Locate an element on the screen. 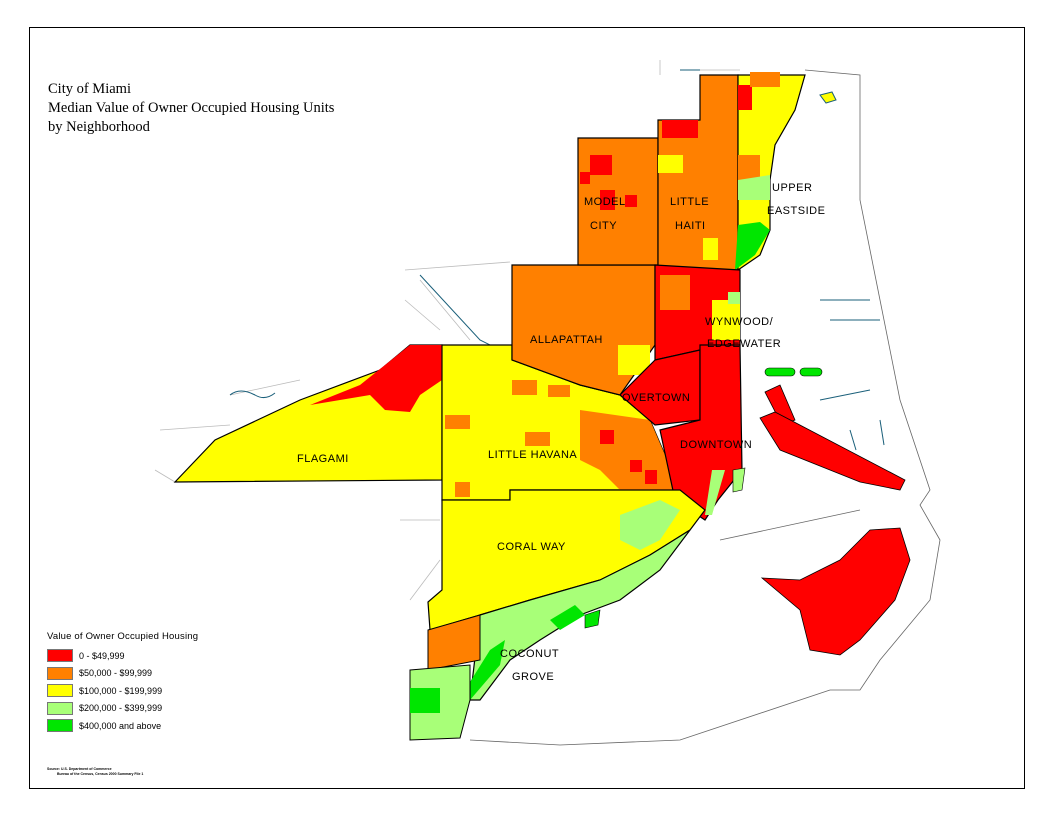 The width and height of the screenshot is (1056, 816). legend-item: $200,000 - $399,999 is located at coordinates (122, 709).